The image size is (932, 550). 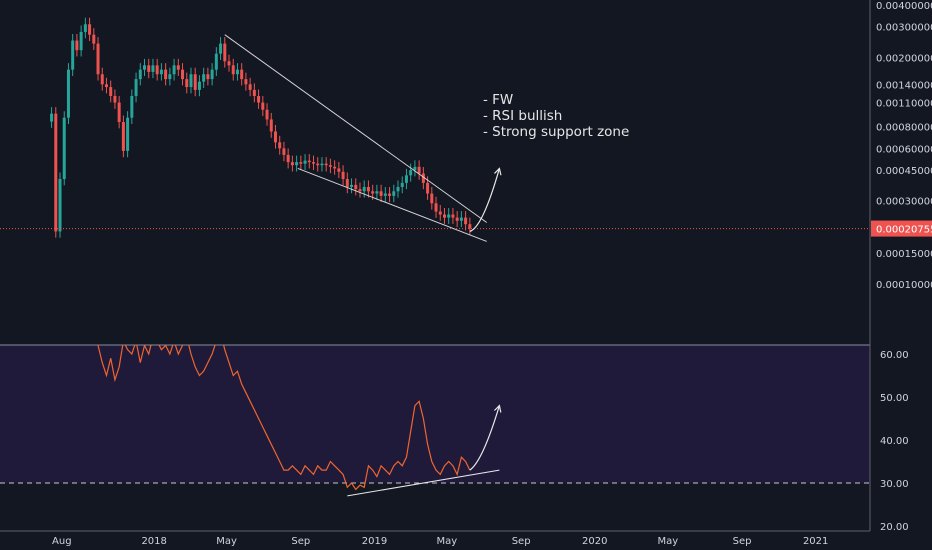 I want to click on rsi-tick-label: 30.00, so click(x=894, y=484).